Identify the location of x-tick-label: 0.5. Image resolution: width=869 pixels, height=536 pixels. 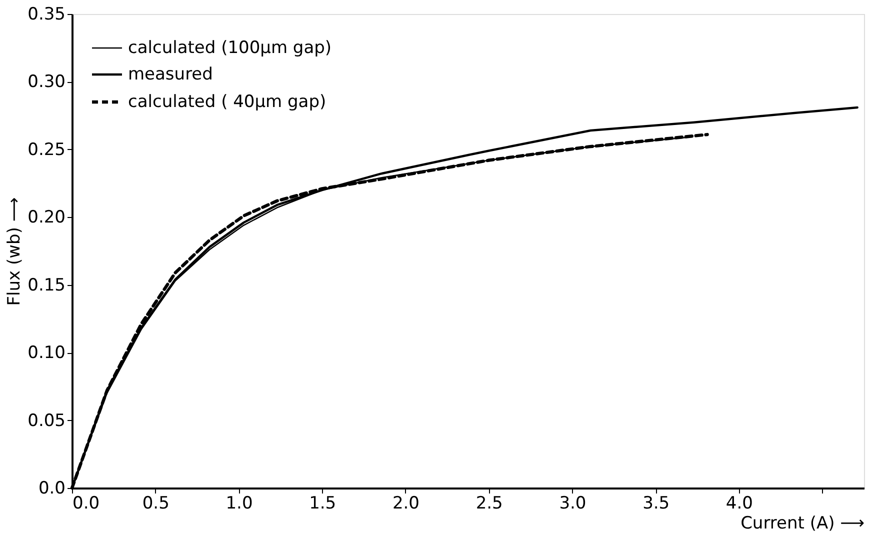
(156, 504).